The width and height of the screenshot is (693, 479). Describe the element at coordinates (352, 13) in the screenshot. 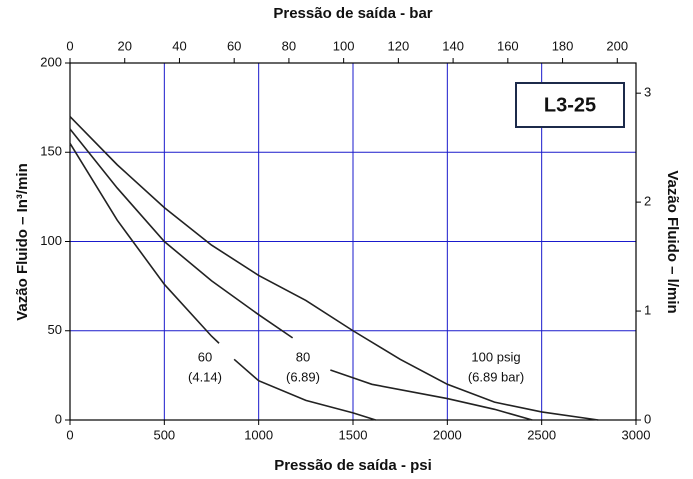

I see `top-axis-title: Pressão de saída - bar` at that location.